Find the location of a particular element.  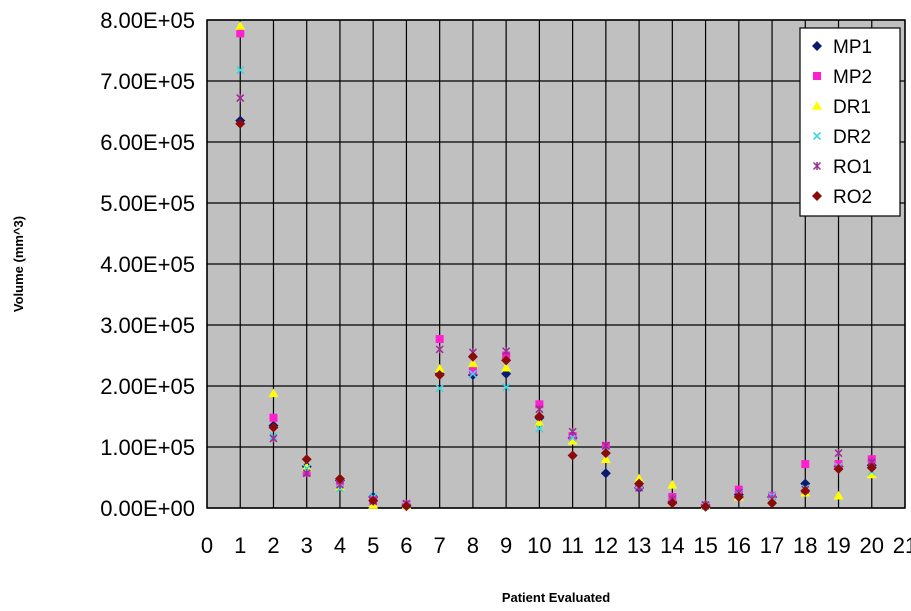

x-tick-label: 14 is located at coordinates (672, 545).